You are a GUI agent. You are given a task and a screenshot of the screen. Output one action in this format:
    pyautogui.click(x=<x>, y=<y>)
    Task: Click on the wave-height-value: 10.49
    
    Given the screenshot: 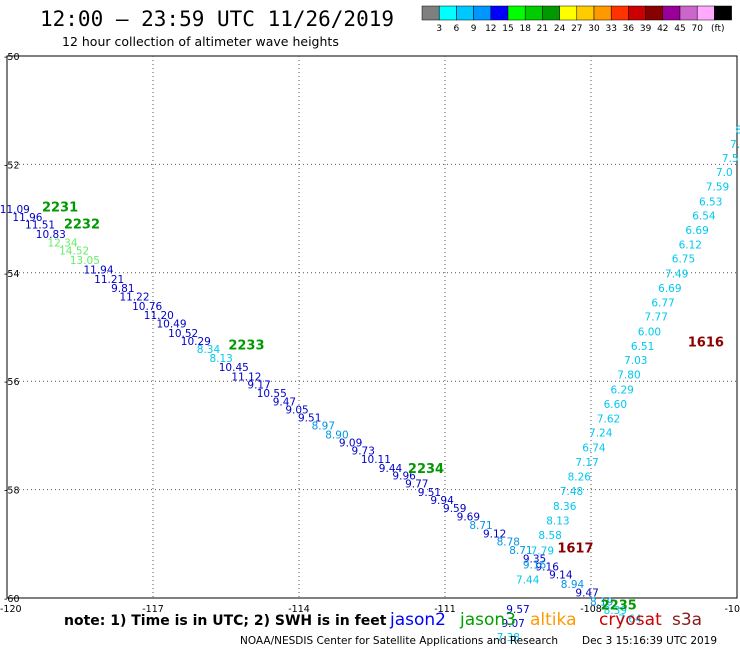 What is the action you would take?
    pyautogui.click(x=171, y=325)
    